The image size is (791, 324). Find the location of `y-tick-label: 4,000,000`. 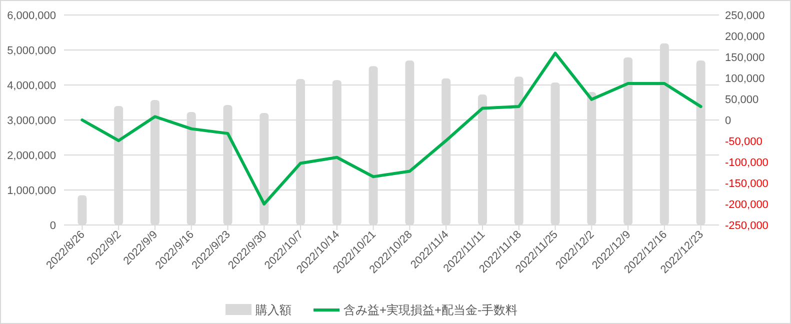

y-tick-label: 4,000,000 is located at coordinates (31, 86).